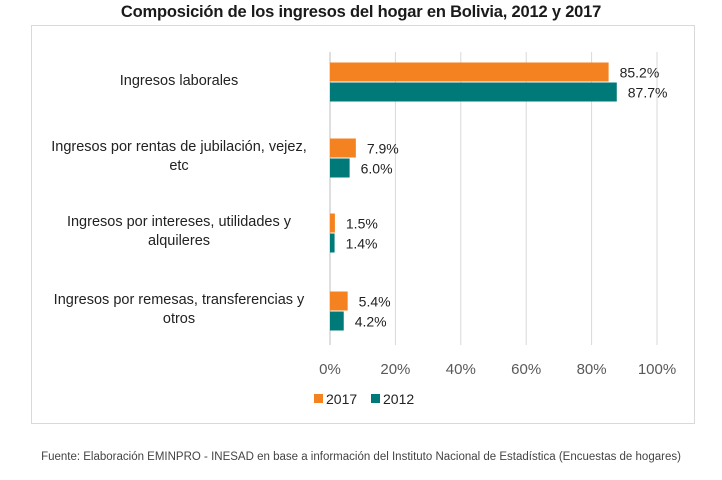 This screenshot has height=480, width=722. Describe the element at coordinates (318, 398) in the screenshot. I see `legend-swatch-2017` at that location.